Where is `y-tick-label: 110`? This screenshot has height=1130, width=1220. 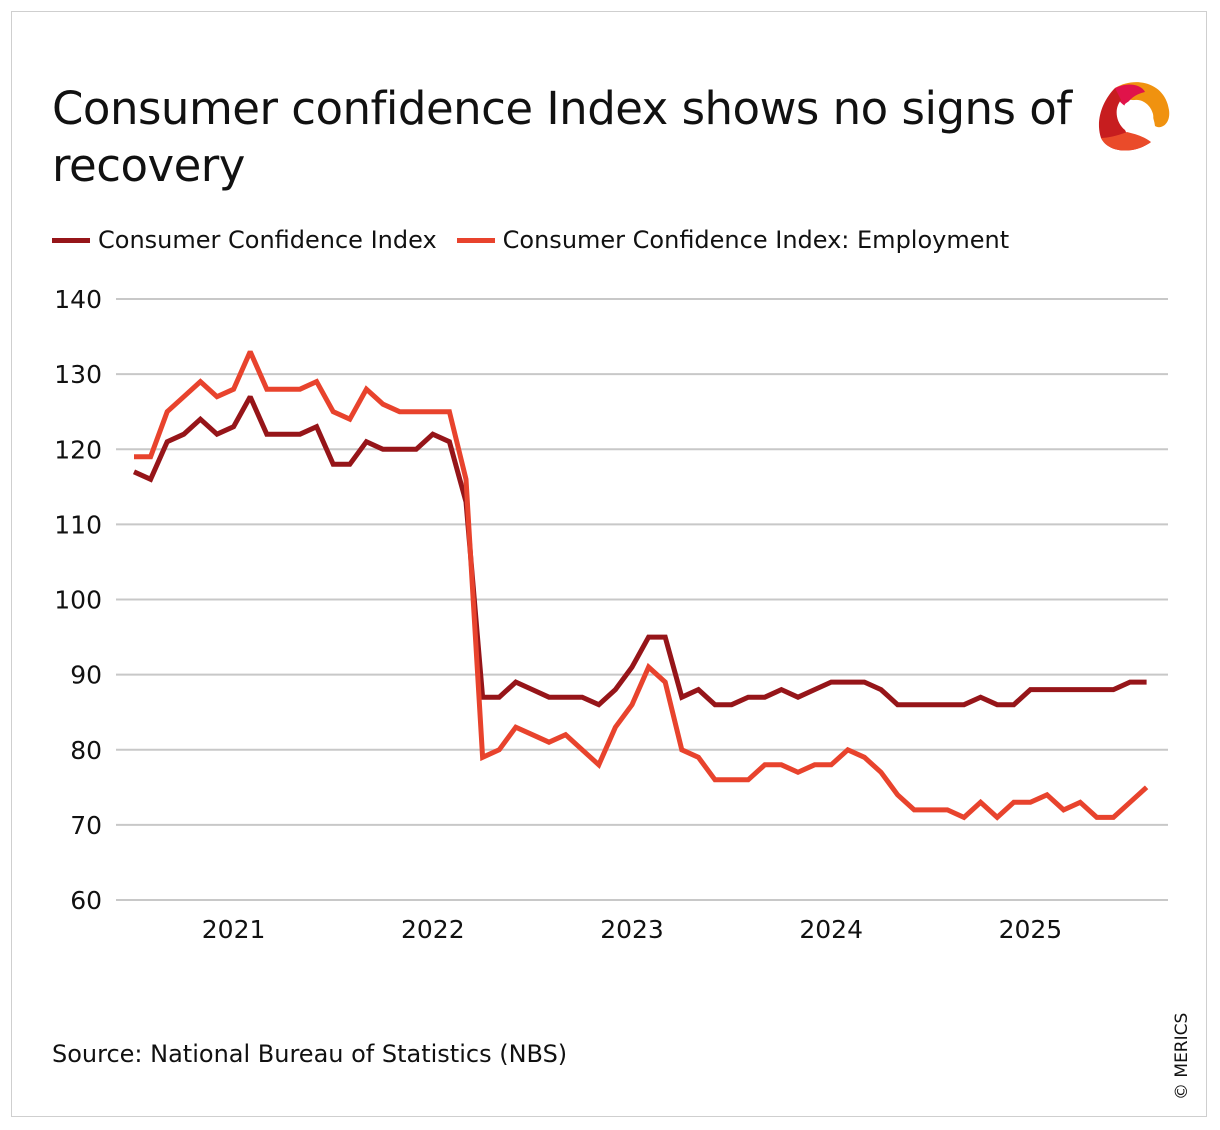 y-tick-label: 110 is located at coordinates (78, 524).